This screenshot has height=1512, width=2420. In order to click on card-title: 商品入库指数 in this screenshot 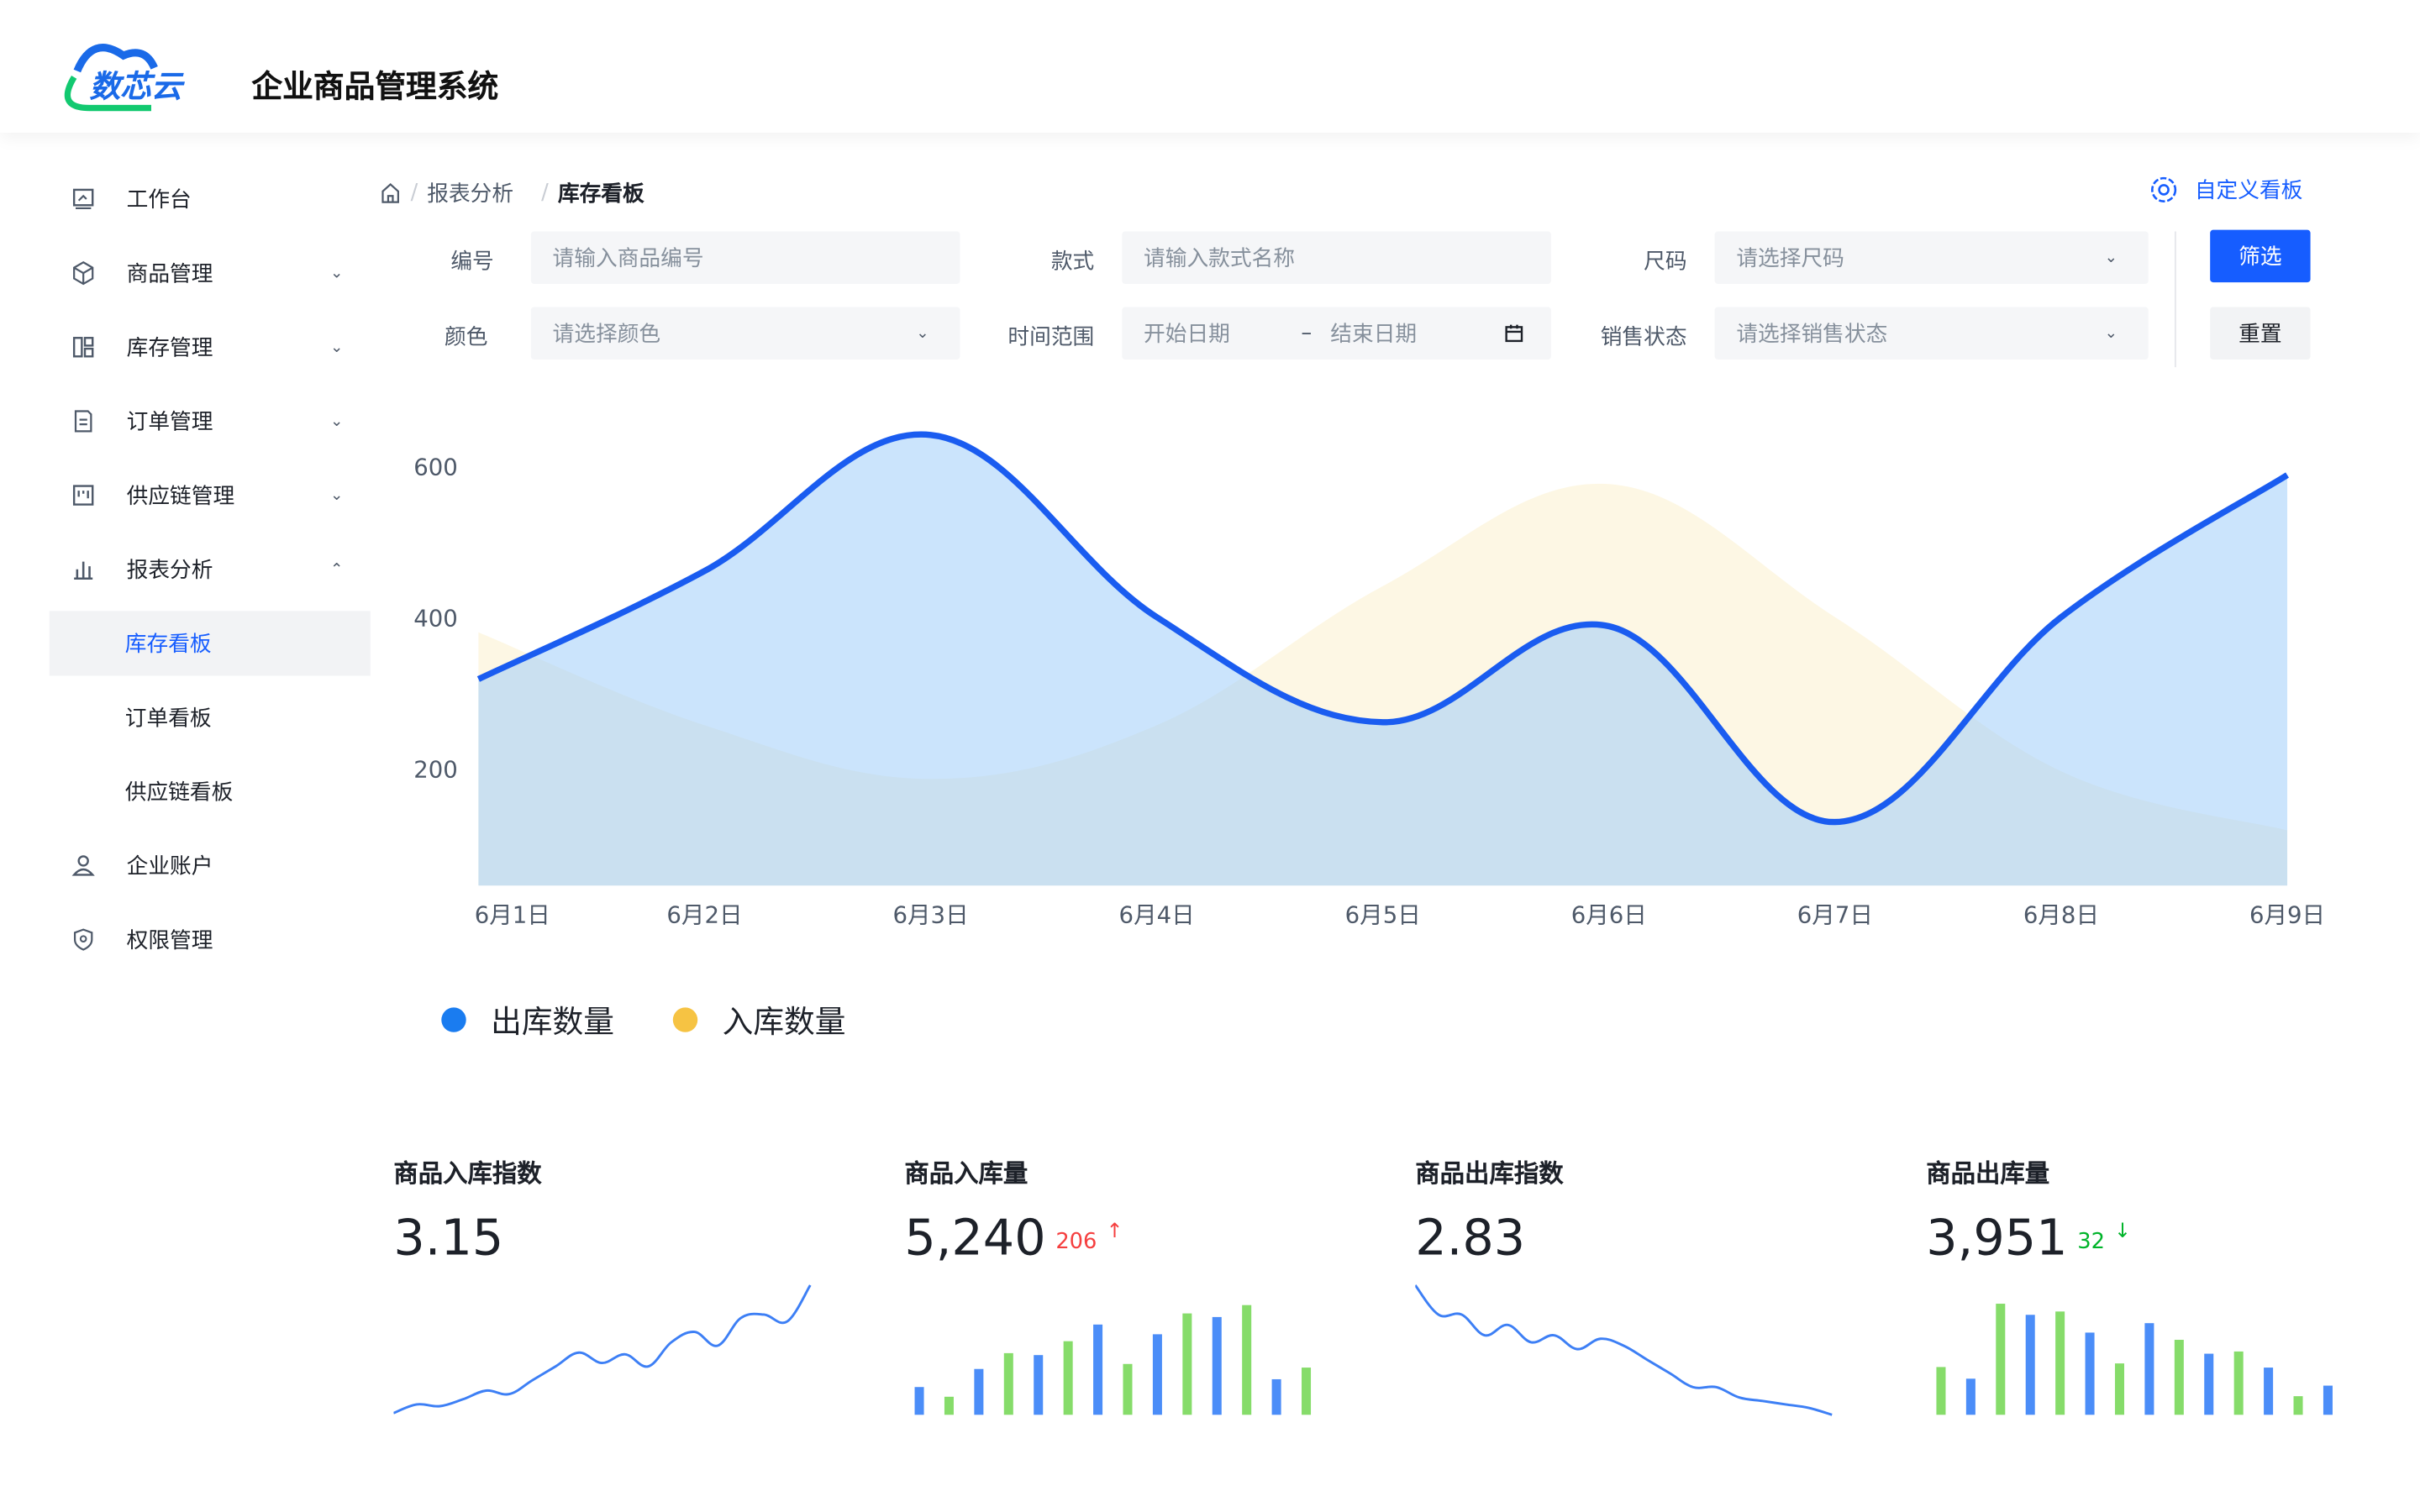, I will do `click(467, 1173)`.